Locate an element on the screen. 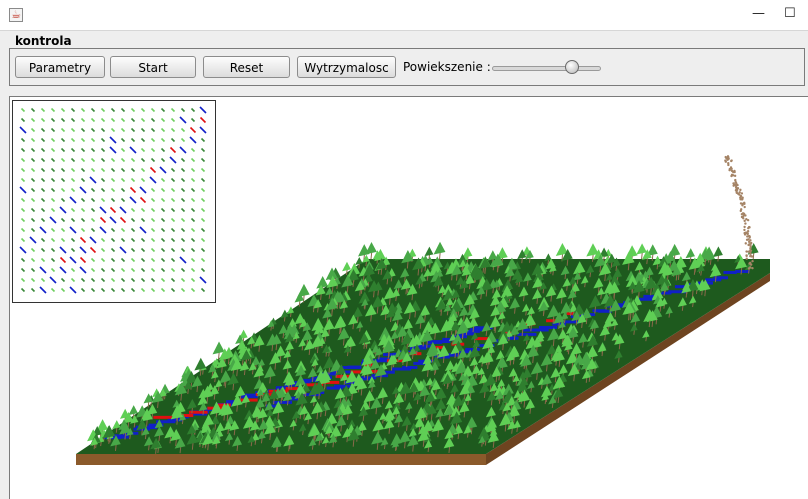 The image size is (808, 499). reset-button: Reset is located at coordinates (246, 67).